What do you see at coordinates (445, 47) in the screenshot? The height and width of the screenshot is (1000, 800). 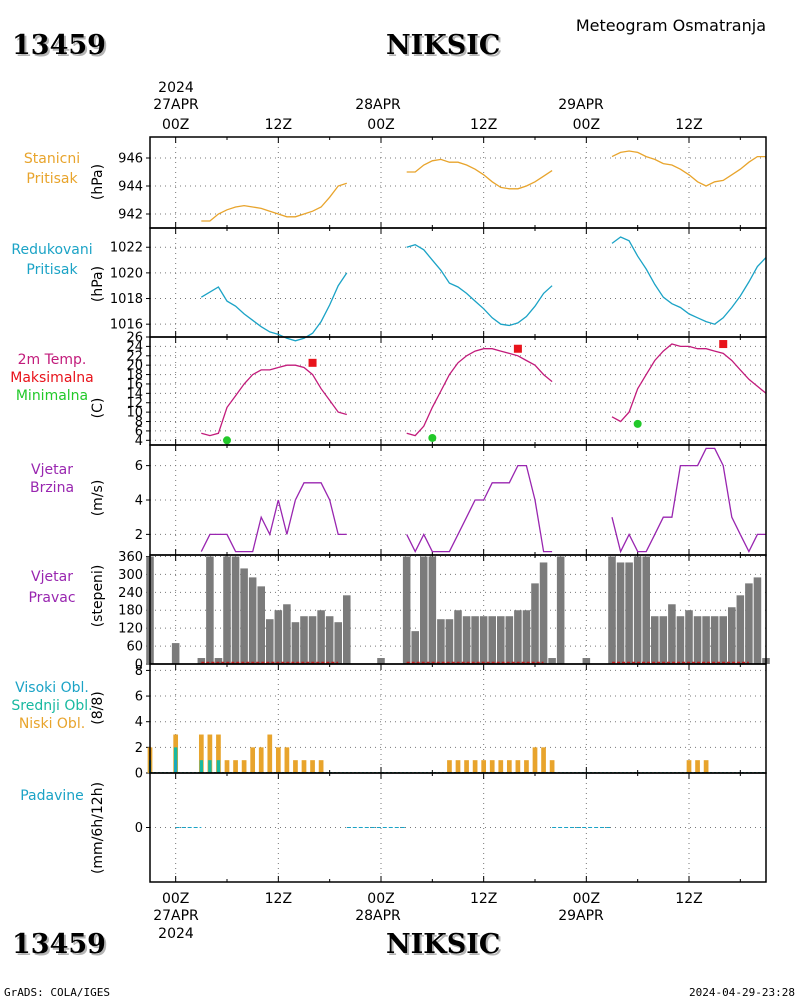 I see `station-name-shadow: NIKSIC` at bounding box center [445, 47].